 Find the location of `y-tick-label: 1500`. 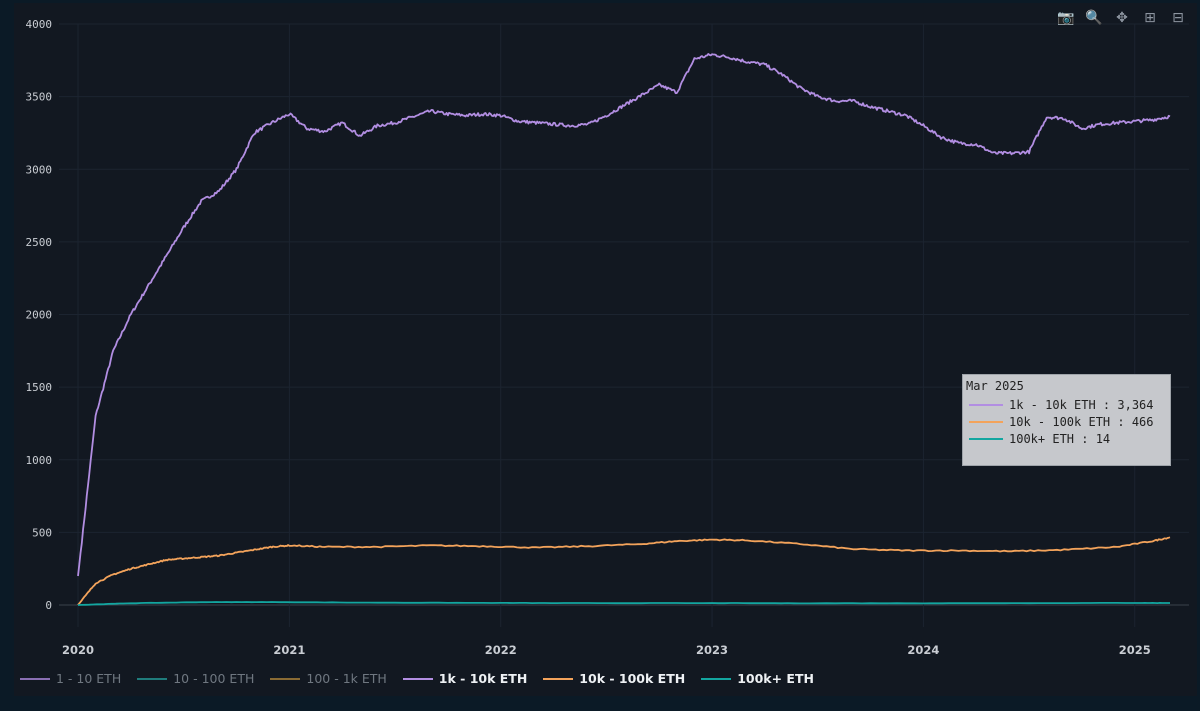

y-tick-label: 1500 is located at coordinates (39, 387).